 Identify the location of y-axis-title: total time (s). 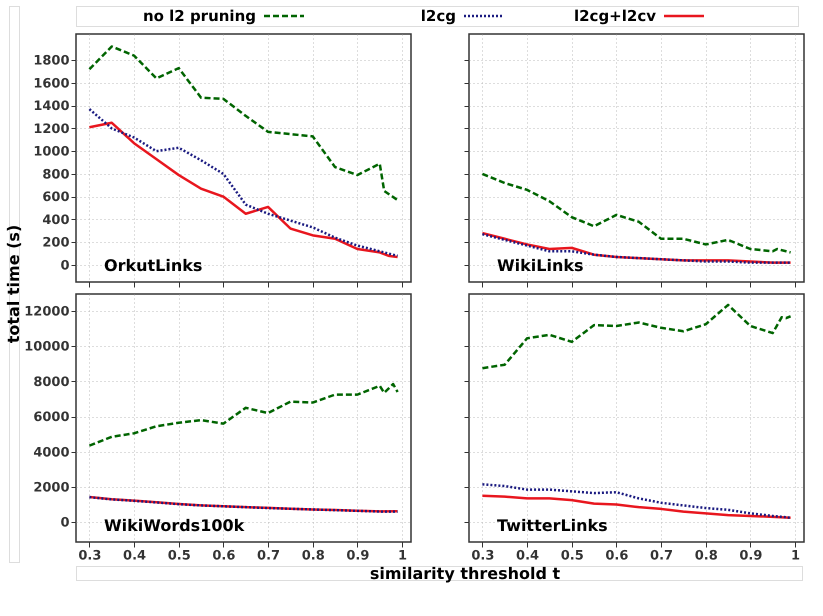
(13, 284).